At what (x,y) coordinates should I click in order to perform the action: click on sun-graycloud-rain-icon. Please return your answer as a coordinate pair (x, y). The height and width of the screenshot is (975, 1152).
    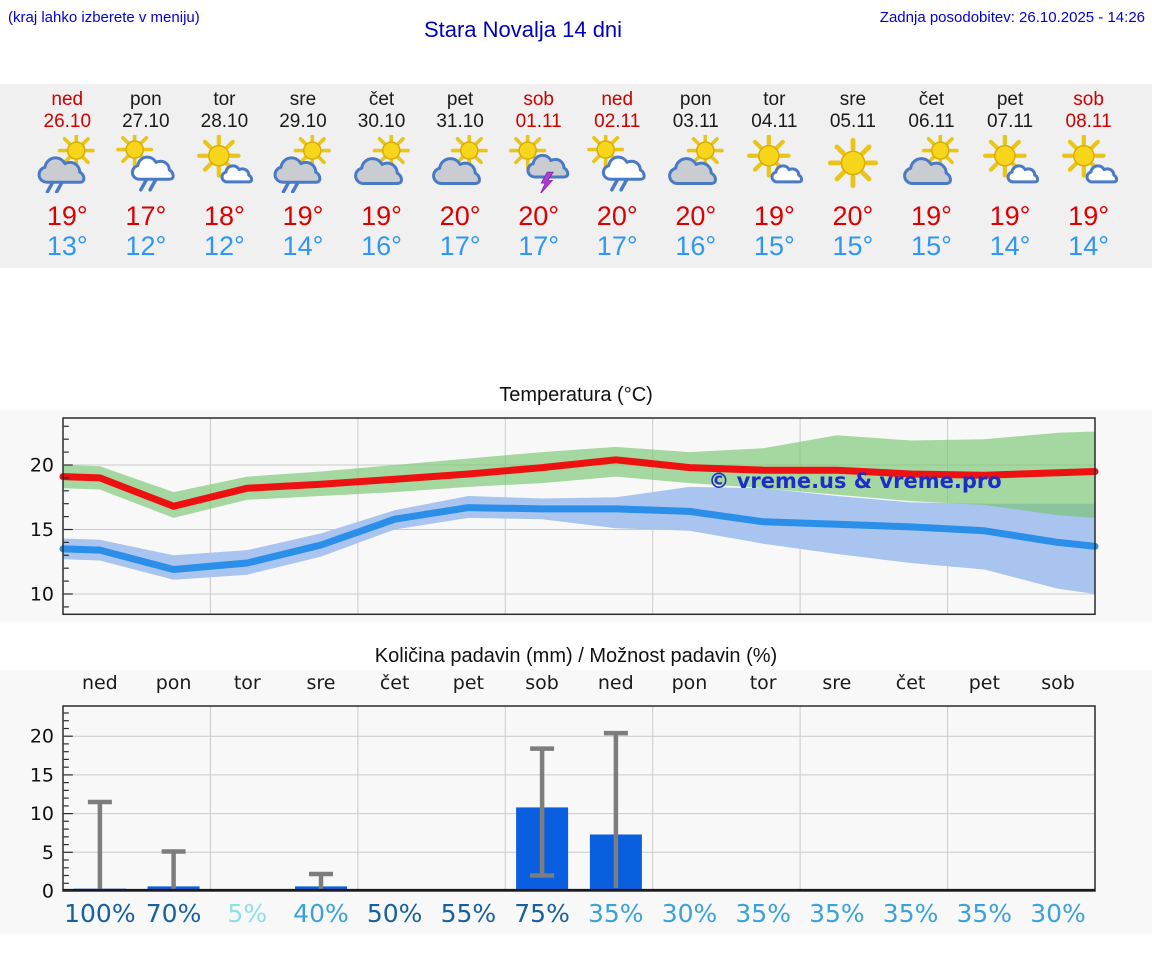
    Looking at the image, I should click on (303, 165).